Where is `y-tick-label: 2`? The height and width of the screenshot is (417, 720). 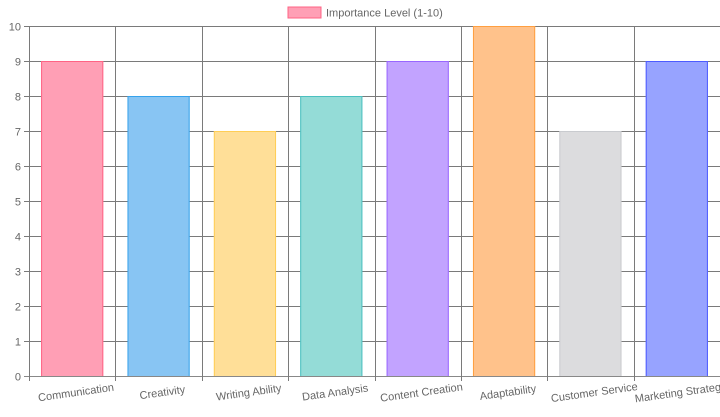
y-tick-label: 2 is located at coordinates (18, 308).